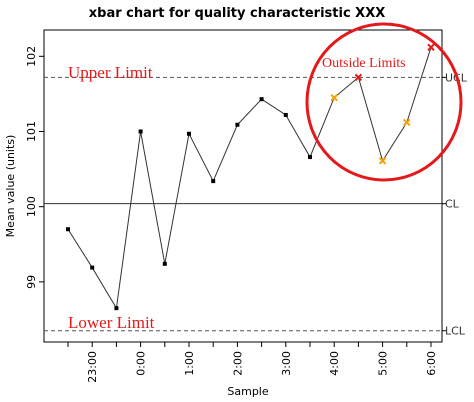 This screenshot has height=402, width=474. I want to click on point-12-stroke-b, so click(358, 77).